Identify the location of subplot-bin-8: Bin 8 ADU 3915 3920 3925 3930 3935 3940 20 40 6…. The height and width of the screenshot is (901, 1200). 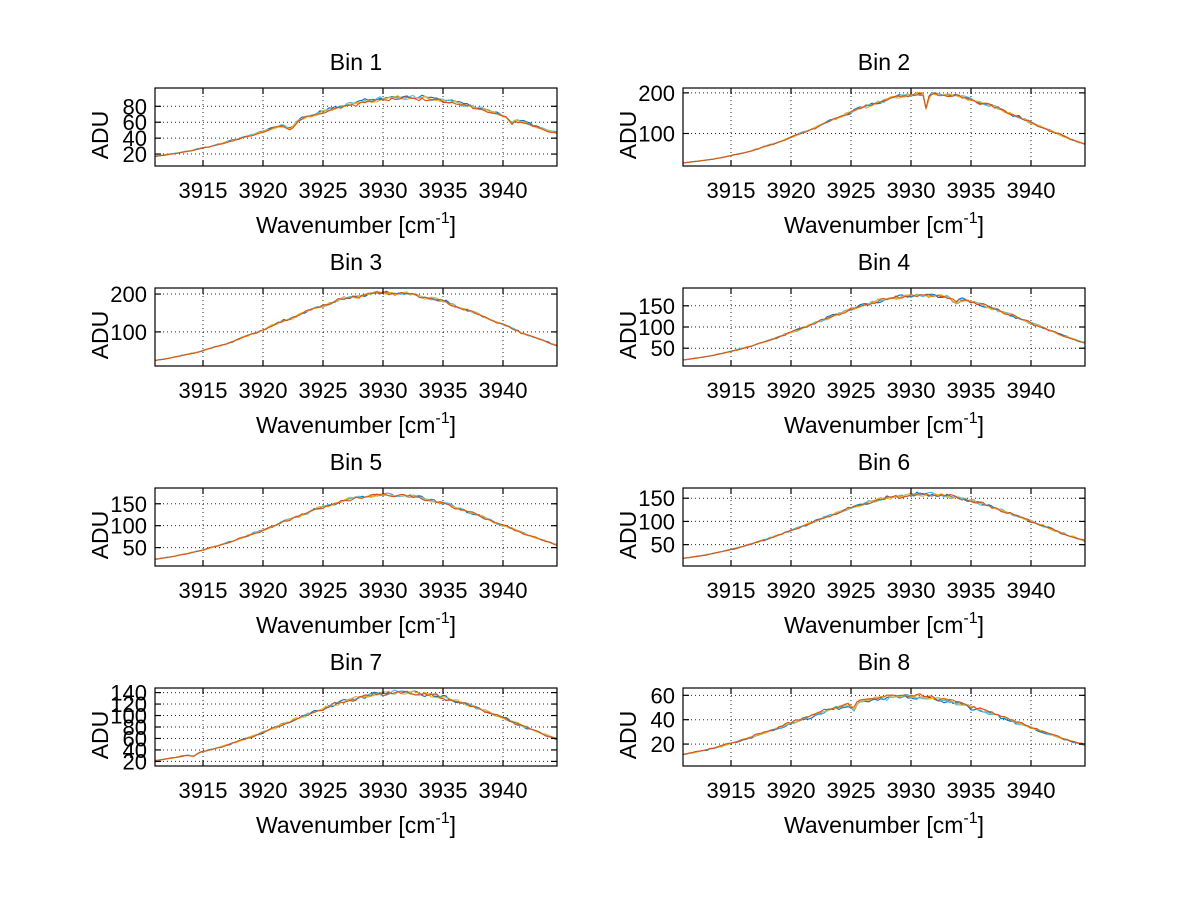
(871, 740).